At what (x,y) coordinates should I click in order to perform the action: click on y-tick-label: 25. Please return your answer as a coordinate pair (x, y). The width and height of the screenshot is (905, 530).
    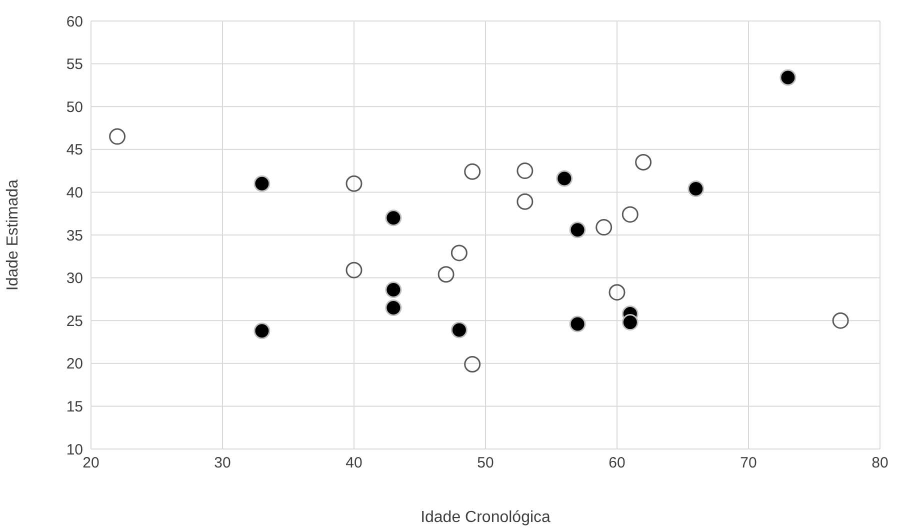
    Looking at the image, I should click on (74, 321).